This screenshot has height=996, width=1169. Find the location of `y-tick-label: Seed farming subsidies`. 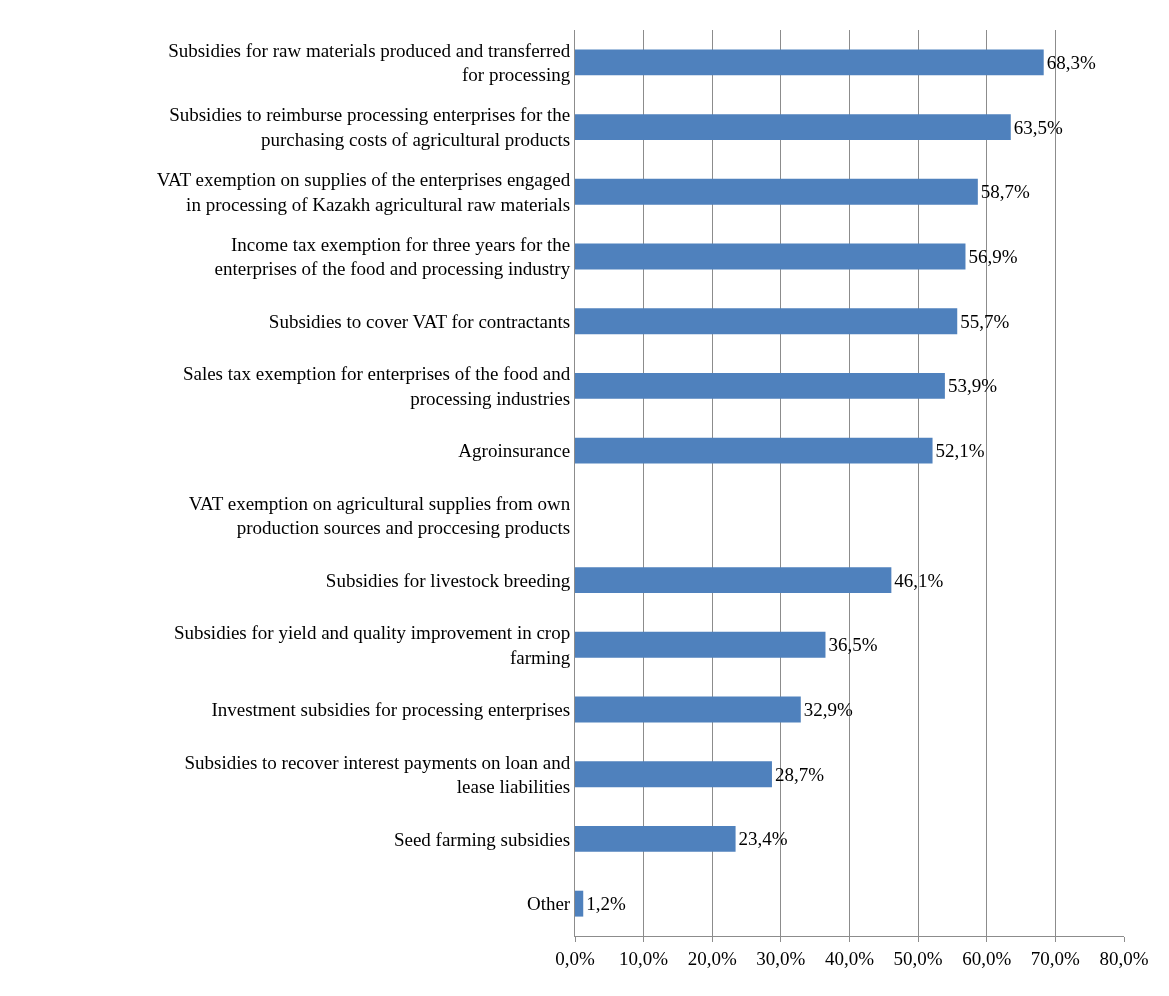

y-tick-label: Seed farming subsidies is located at coordinates (482, 839).